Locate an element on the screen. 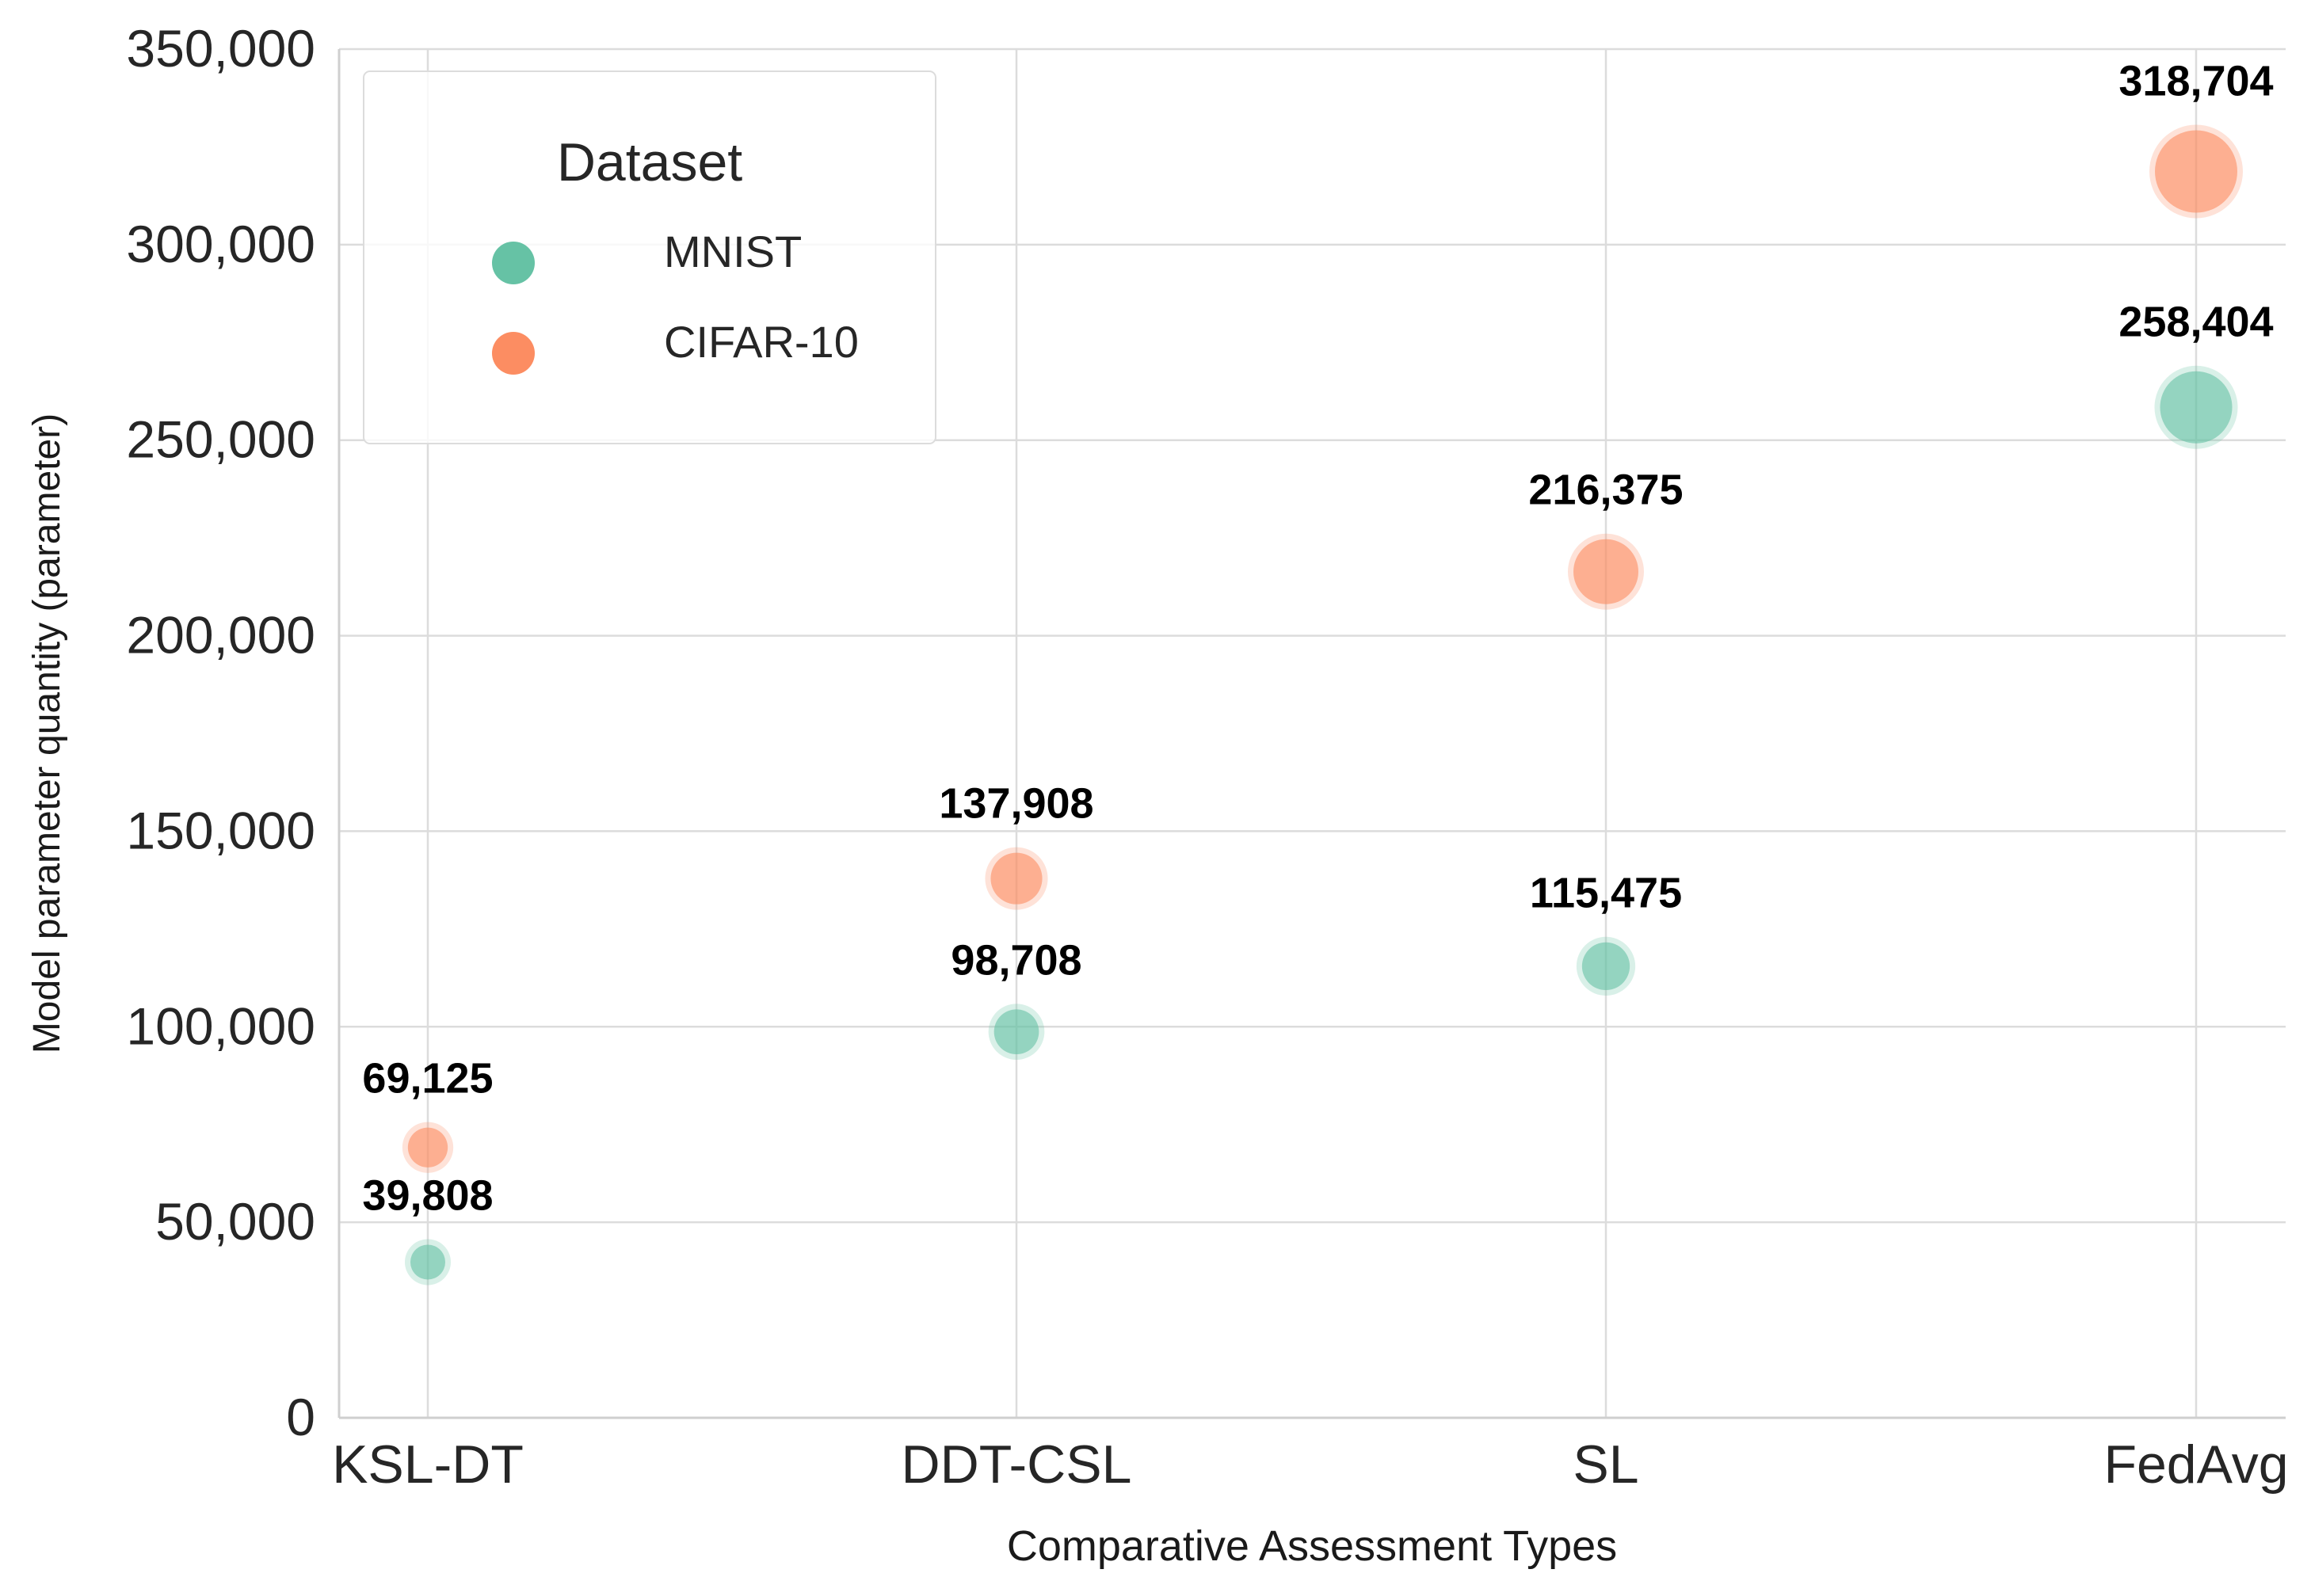  bubble-mnist-sl is located at coordinates (1606, 966).